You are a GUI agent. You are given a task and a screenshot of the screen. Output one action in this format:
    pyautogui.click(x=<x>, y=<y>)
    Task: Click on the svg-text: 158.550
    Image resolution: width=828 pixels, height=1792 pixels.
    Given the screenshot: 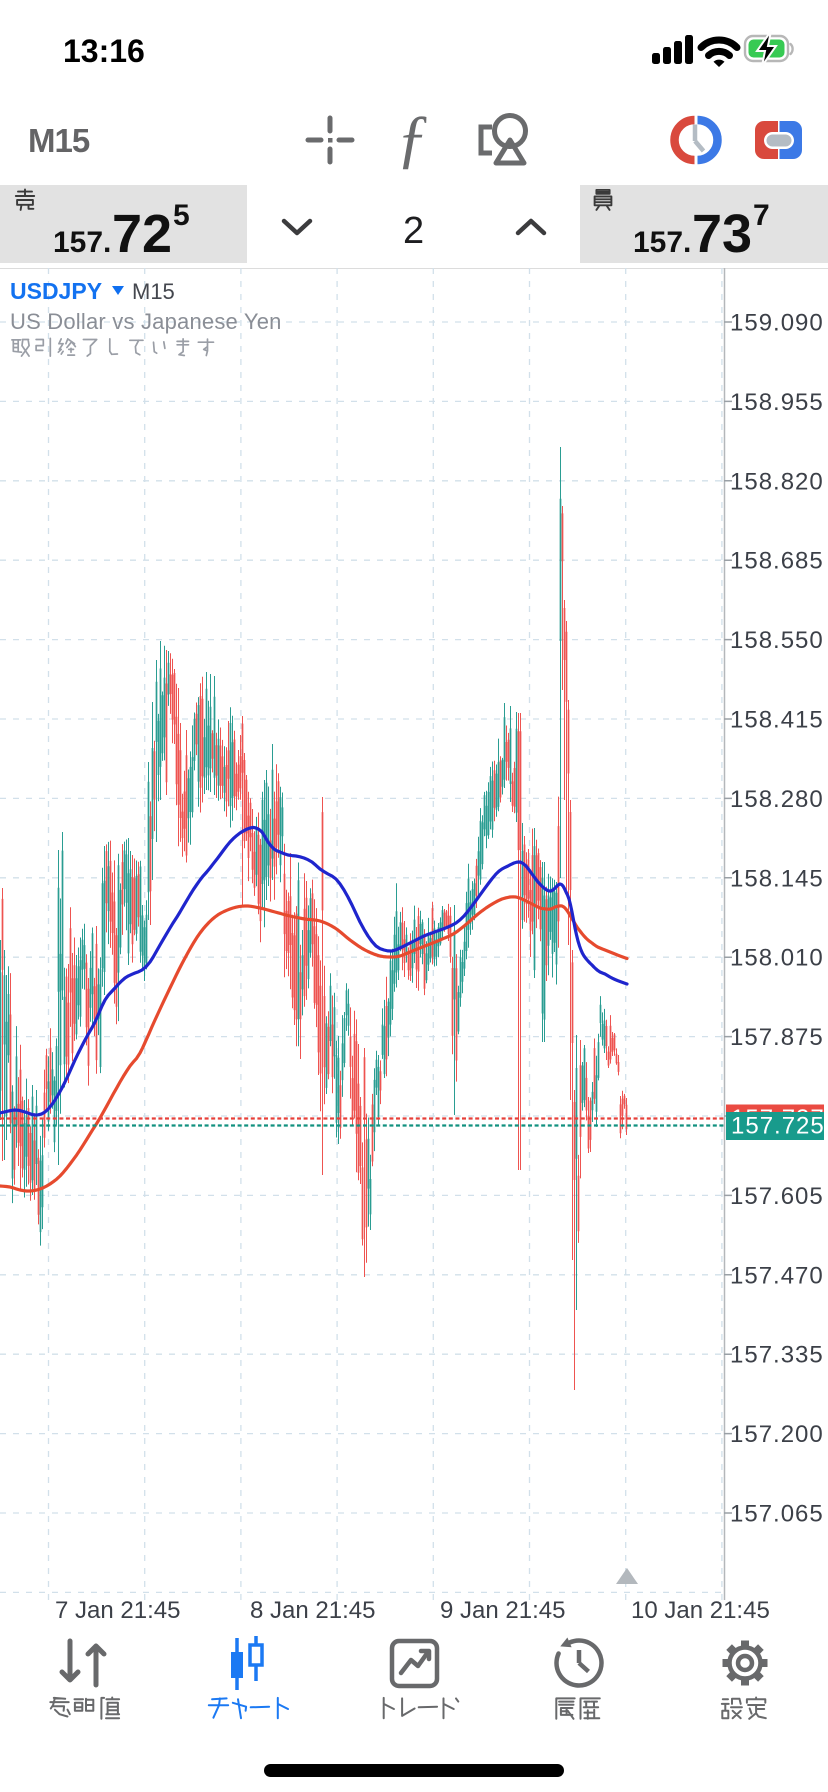 What is the action you would take?
    pyautogui.click(x=777, y=640)
    